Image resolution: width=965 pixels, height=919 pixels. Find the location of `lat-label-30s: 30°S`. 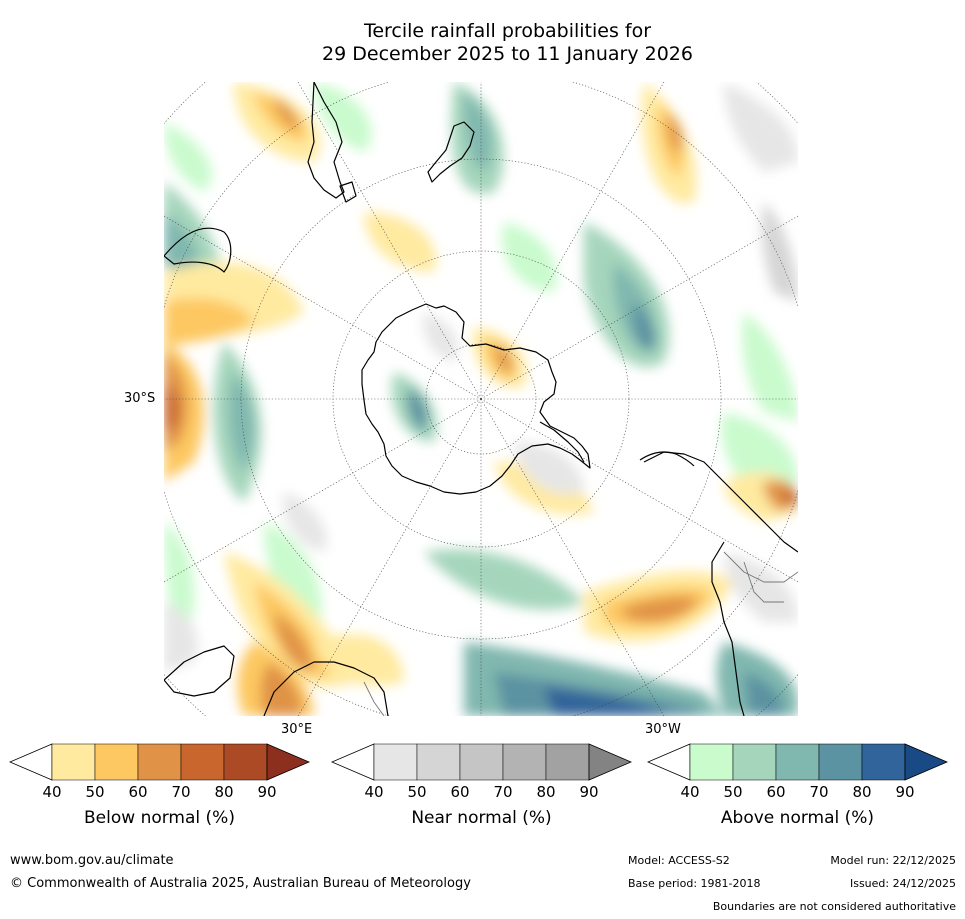

lat-label-30s: 30°S is located at coordinates (140, 398).